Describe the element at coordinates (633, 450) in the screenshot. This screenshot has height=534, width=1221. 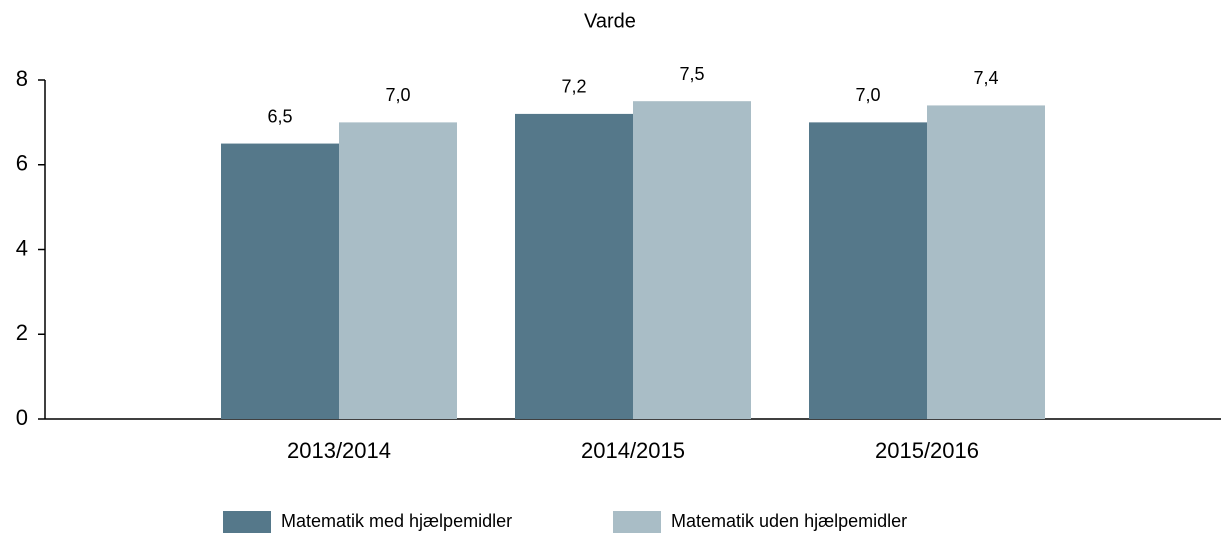
I see `x-tick-label: 2014/2015` at that location.